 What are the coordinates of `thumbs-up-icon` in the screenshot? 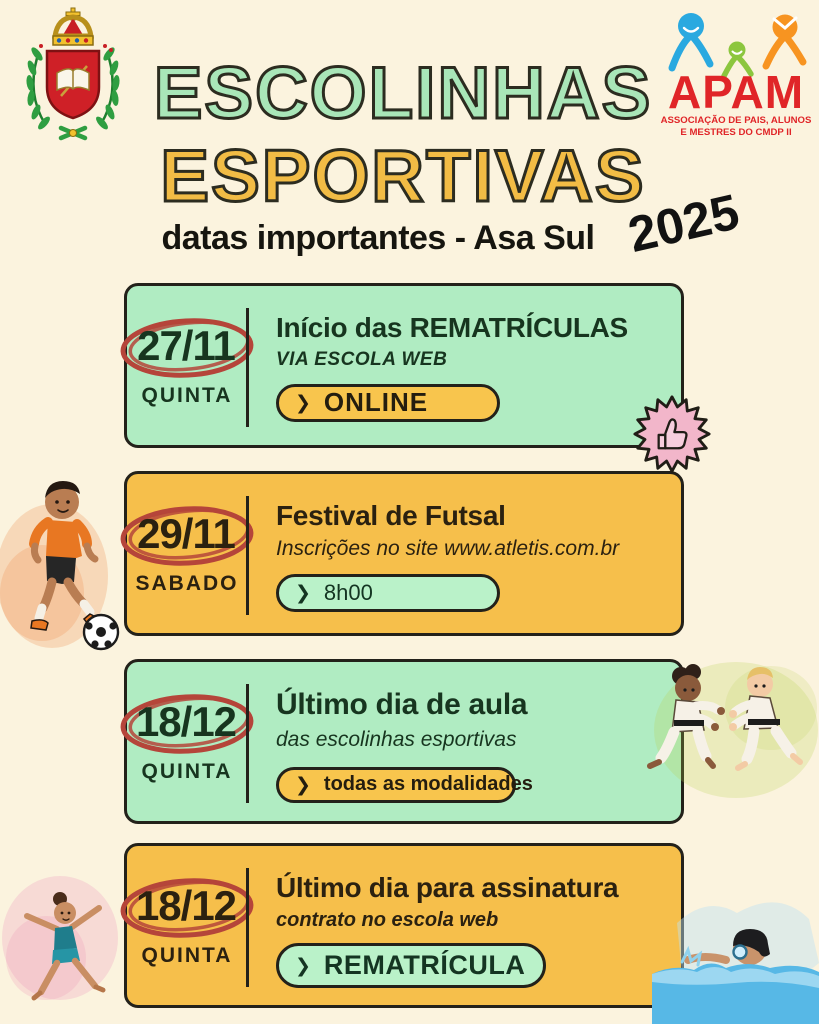 It's located at (672, 434).